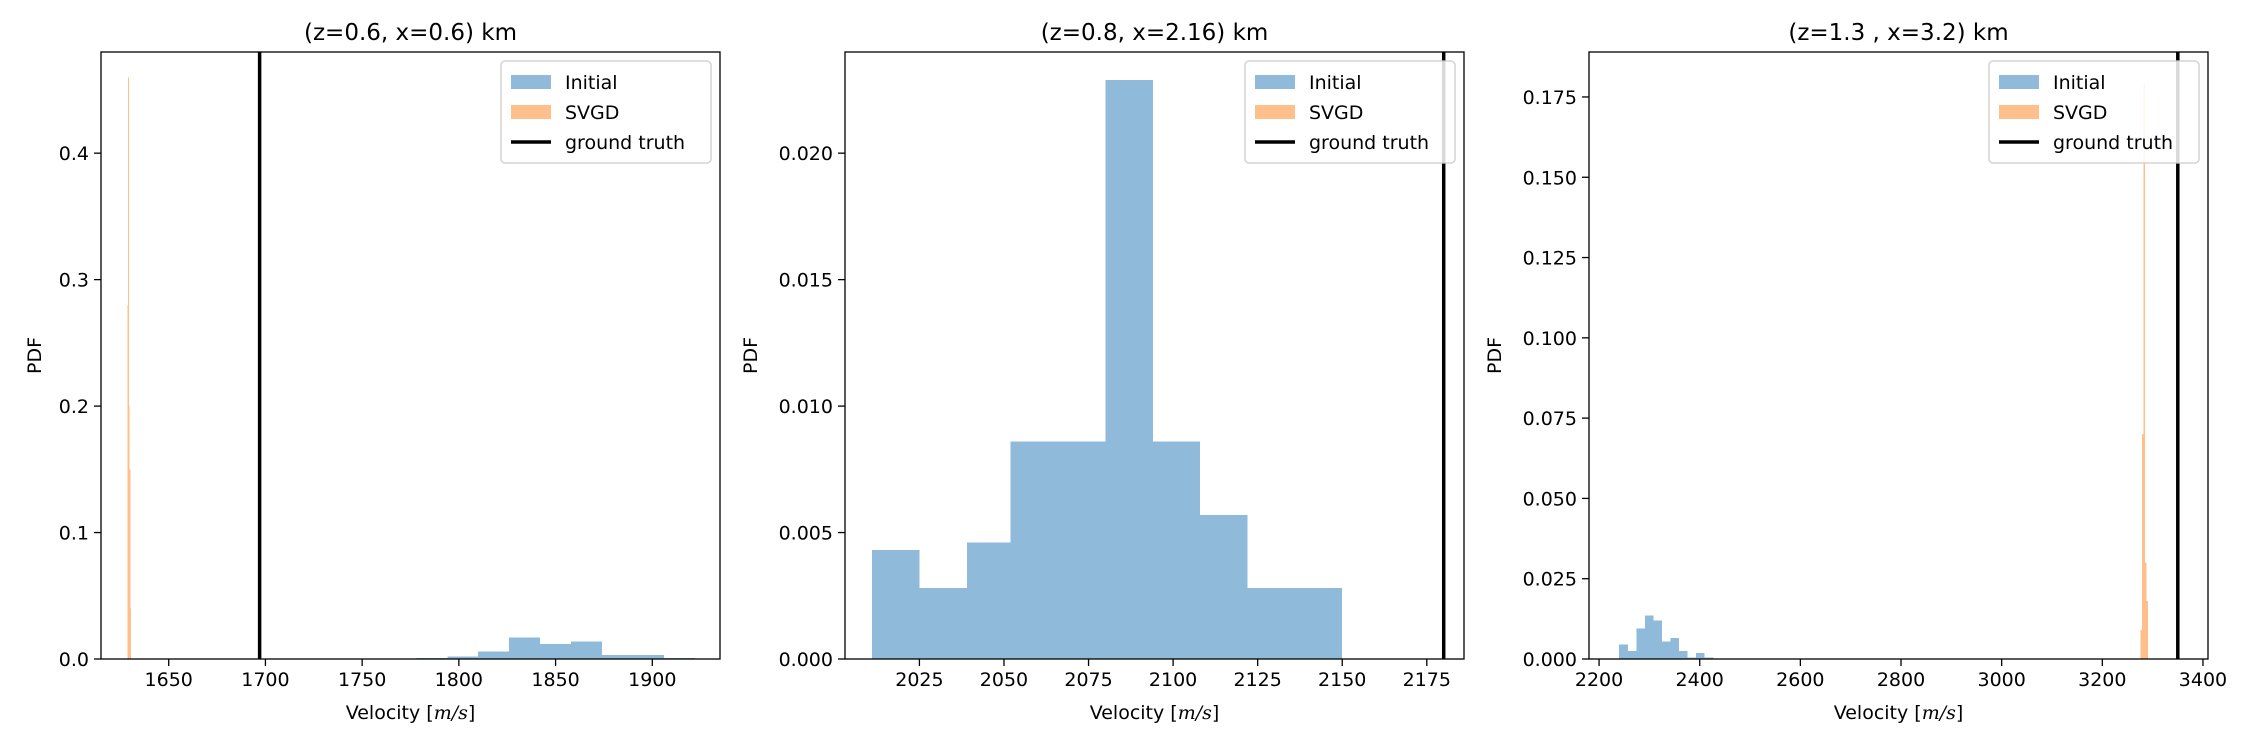 The width and height of the screenshot is (2250, 750). I want to click on x-tick-label: 1850, so click(555, 680).